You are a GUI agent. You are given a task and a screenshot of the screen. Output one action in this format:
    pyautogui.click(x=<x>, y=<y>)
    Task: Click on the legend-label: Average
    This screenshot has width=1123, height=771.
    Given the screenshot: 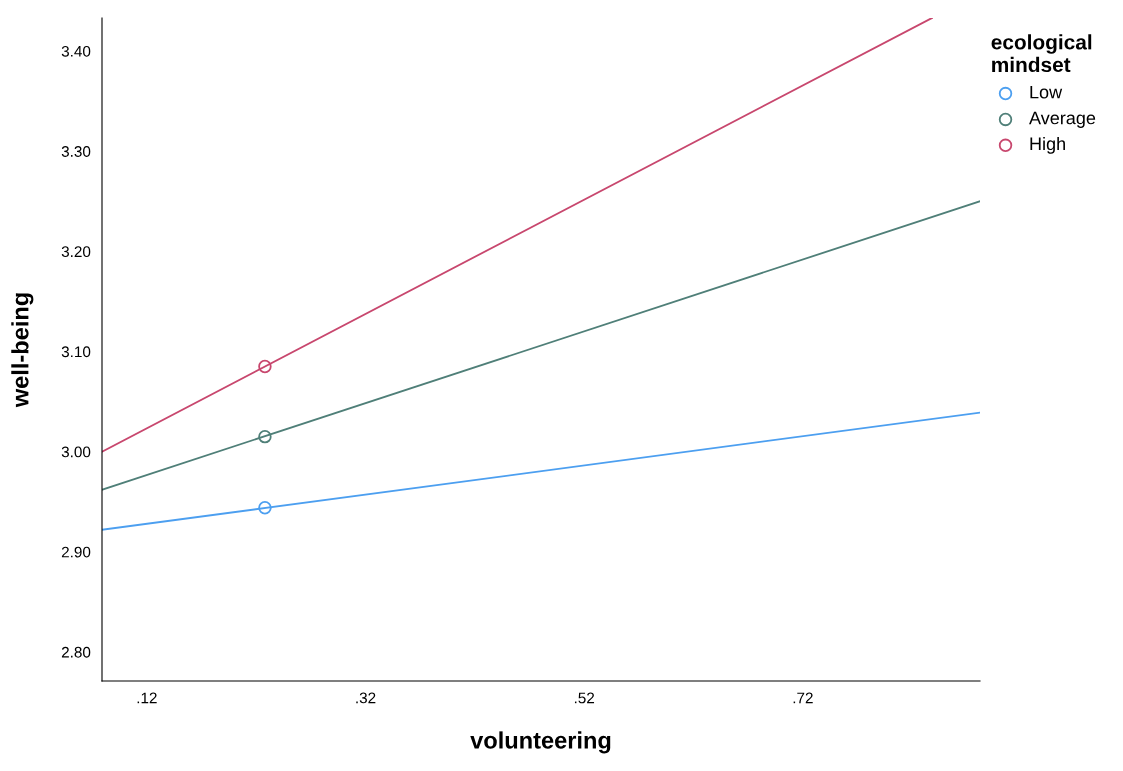 What is the action you would take?
    pyautogui.click(x=1062, y=119)
    